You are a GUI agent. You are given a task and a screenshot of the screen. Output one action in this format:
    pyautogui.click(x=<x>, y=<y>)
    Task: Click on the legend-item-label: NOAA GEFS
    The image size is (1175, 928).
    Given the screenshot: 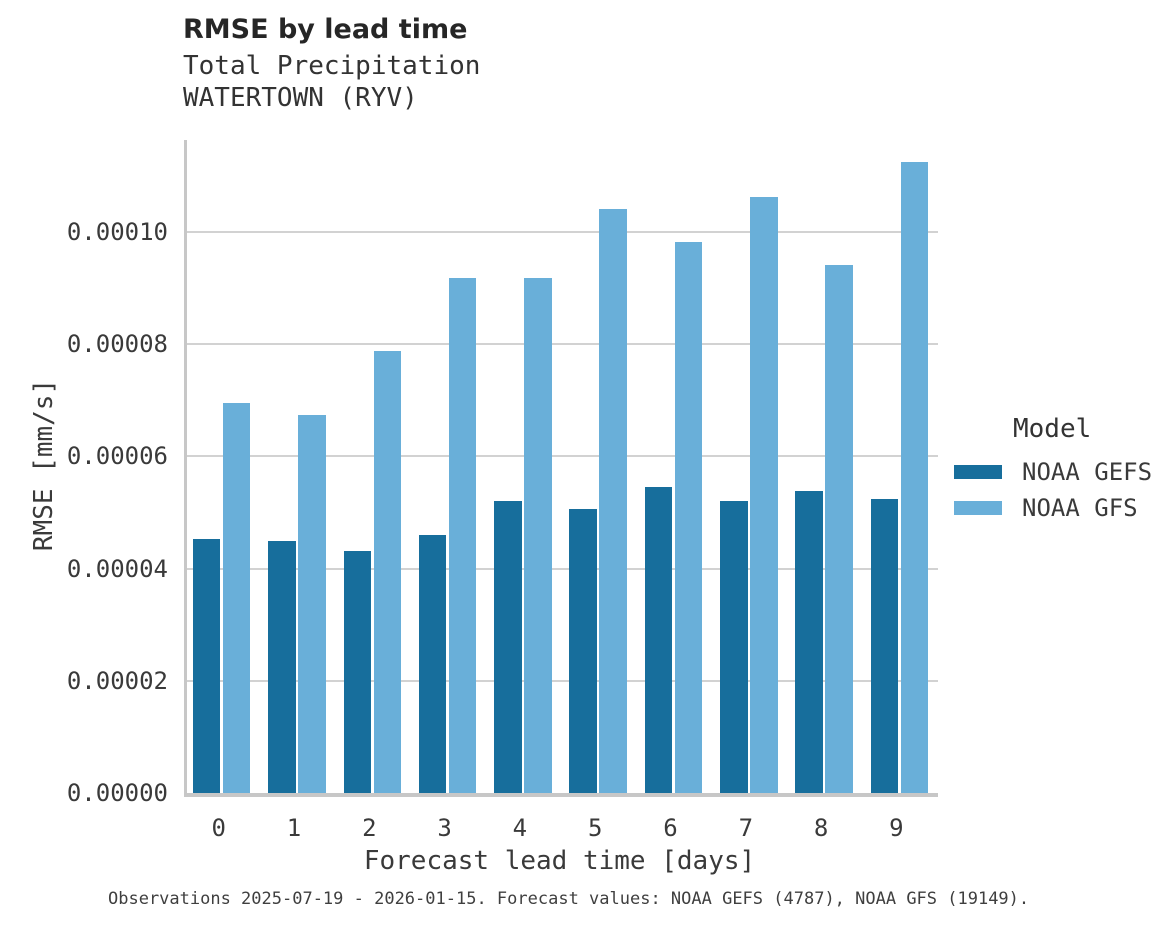 What is the action you would take?
    pyautogui.click(x=1087, y=472)
    